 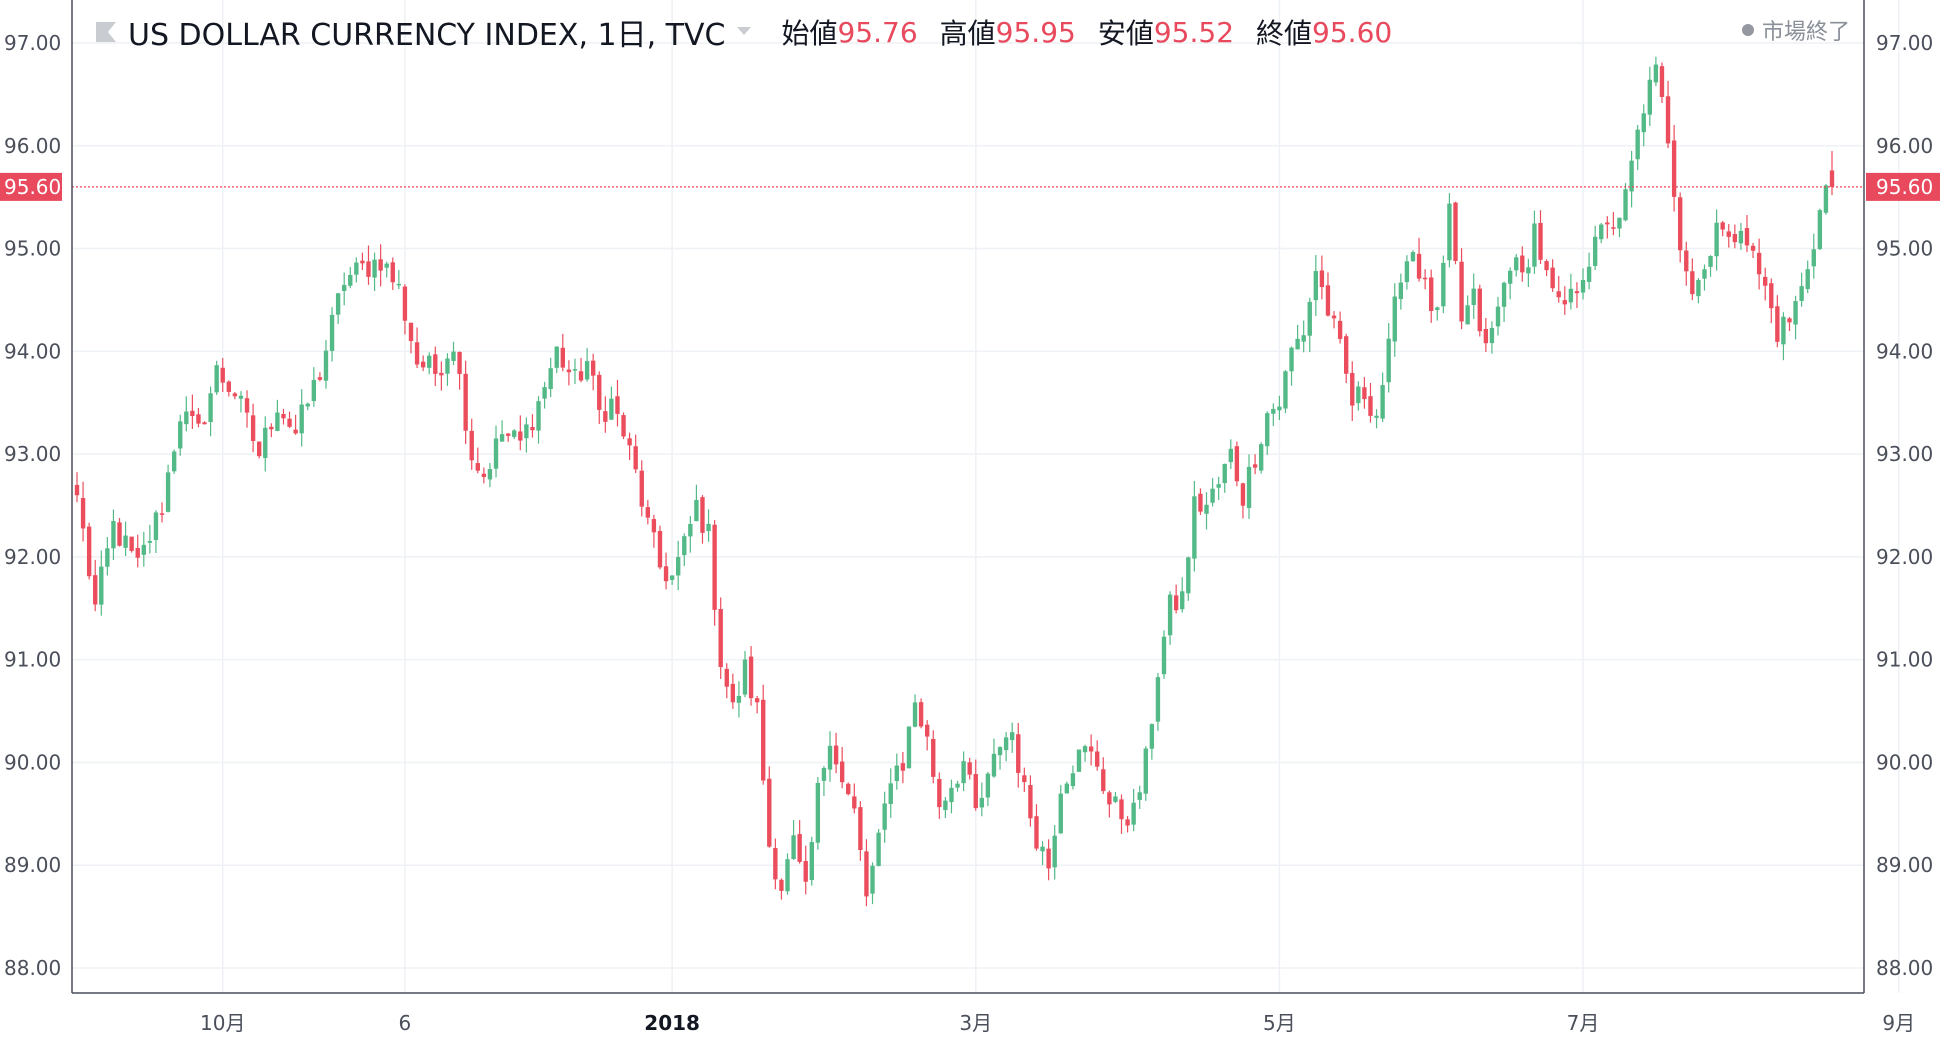 What do you see at coordinates (1904, 968) in the screenshot?
I see `price-tick-right: 88.00` at bounding box center [1904, 968].